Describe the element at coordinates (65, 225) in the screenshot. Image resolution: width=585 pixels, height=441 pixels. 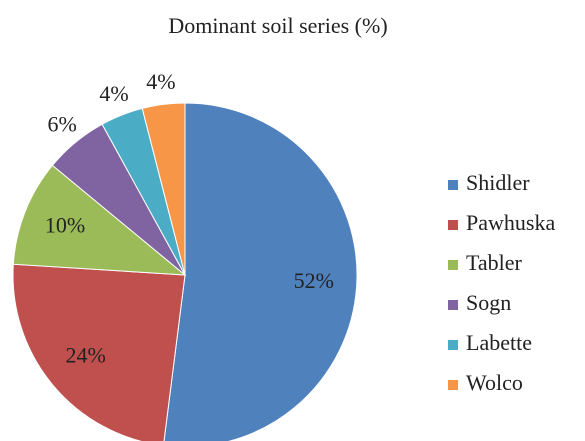
I see `data-label: 10%` at that location.